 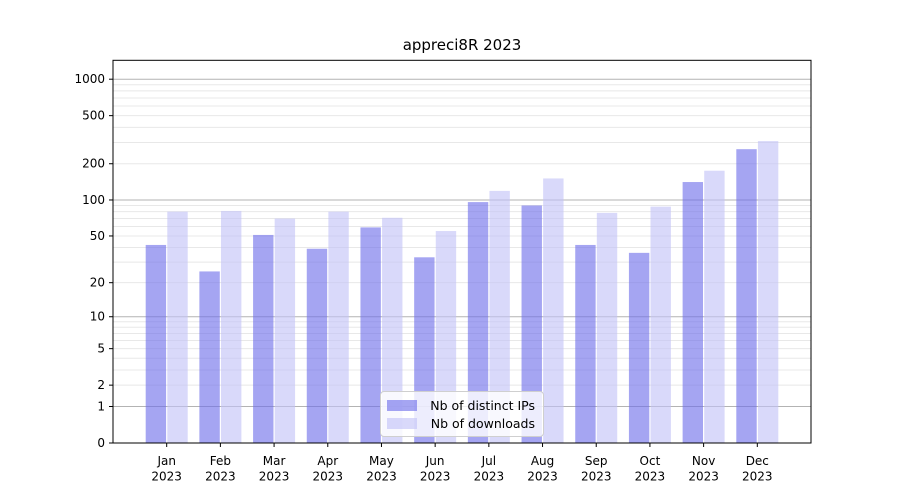 I want to click on legend: Nb of distinct IPs Nb of downloads, so click(x=462, y=414).